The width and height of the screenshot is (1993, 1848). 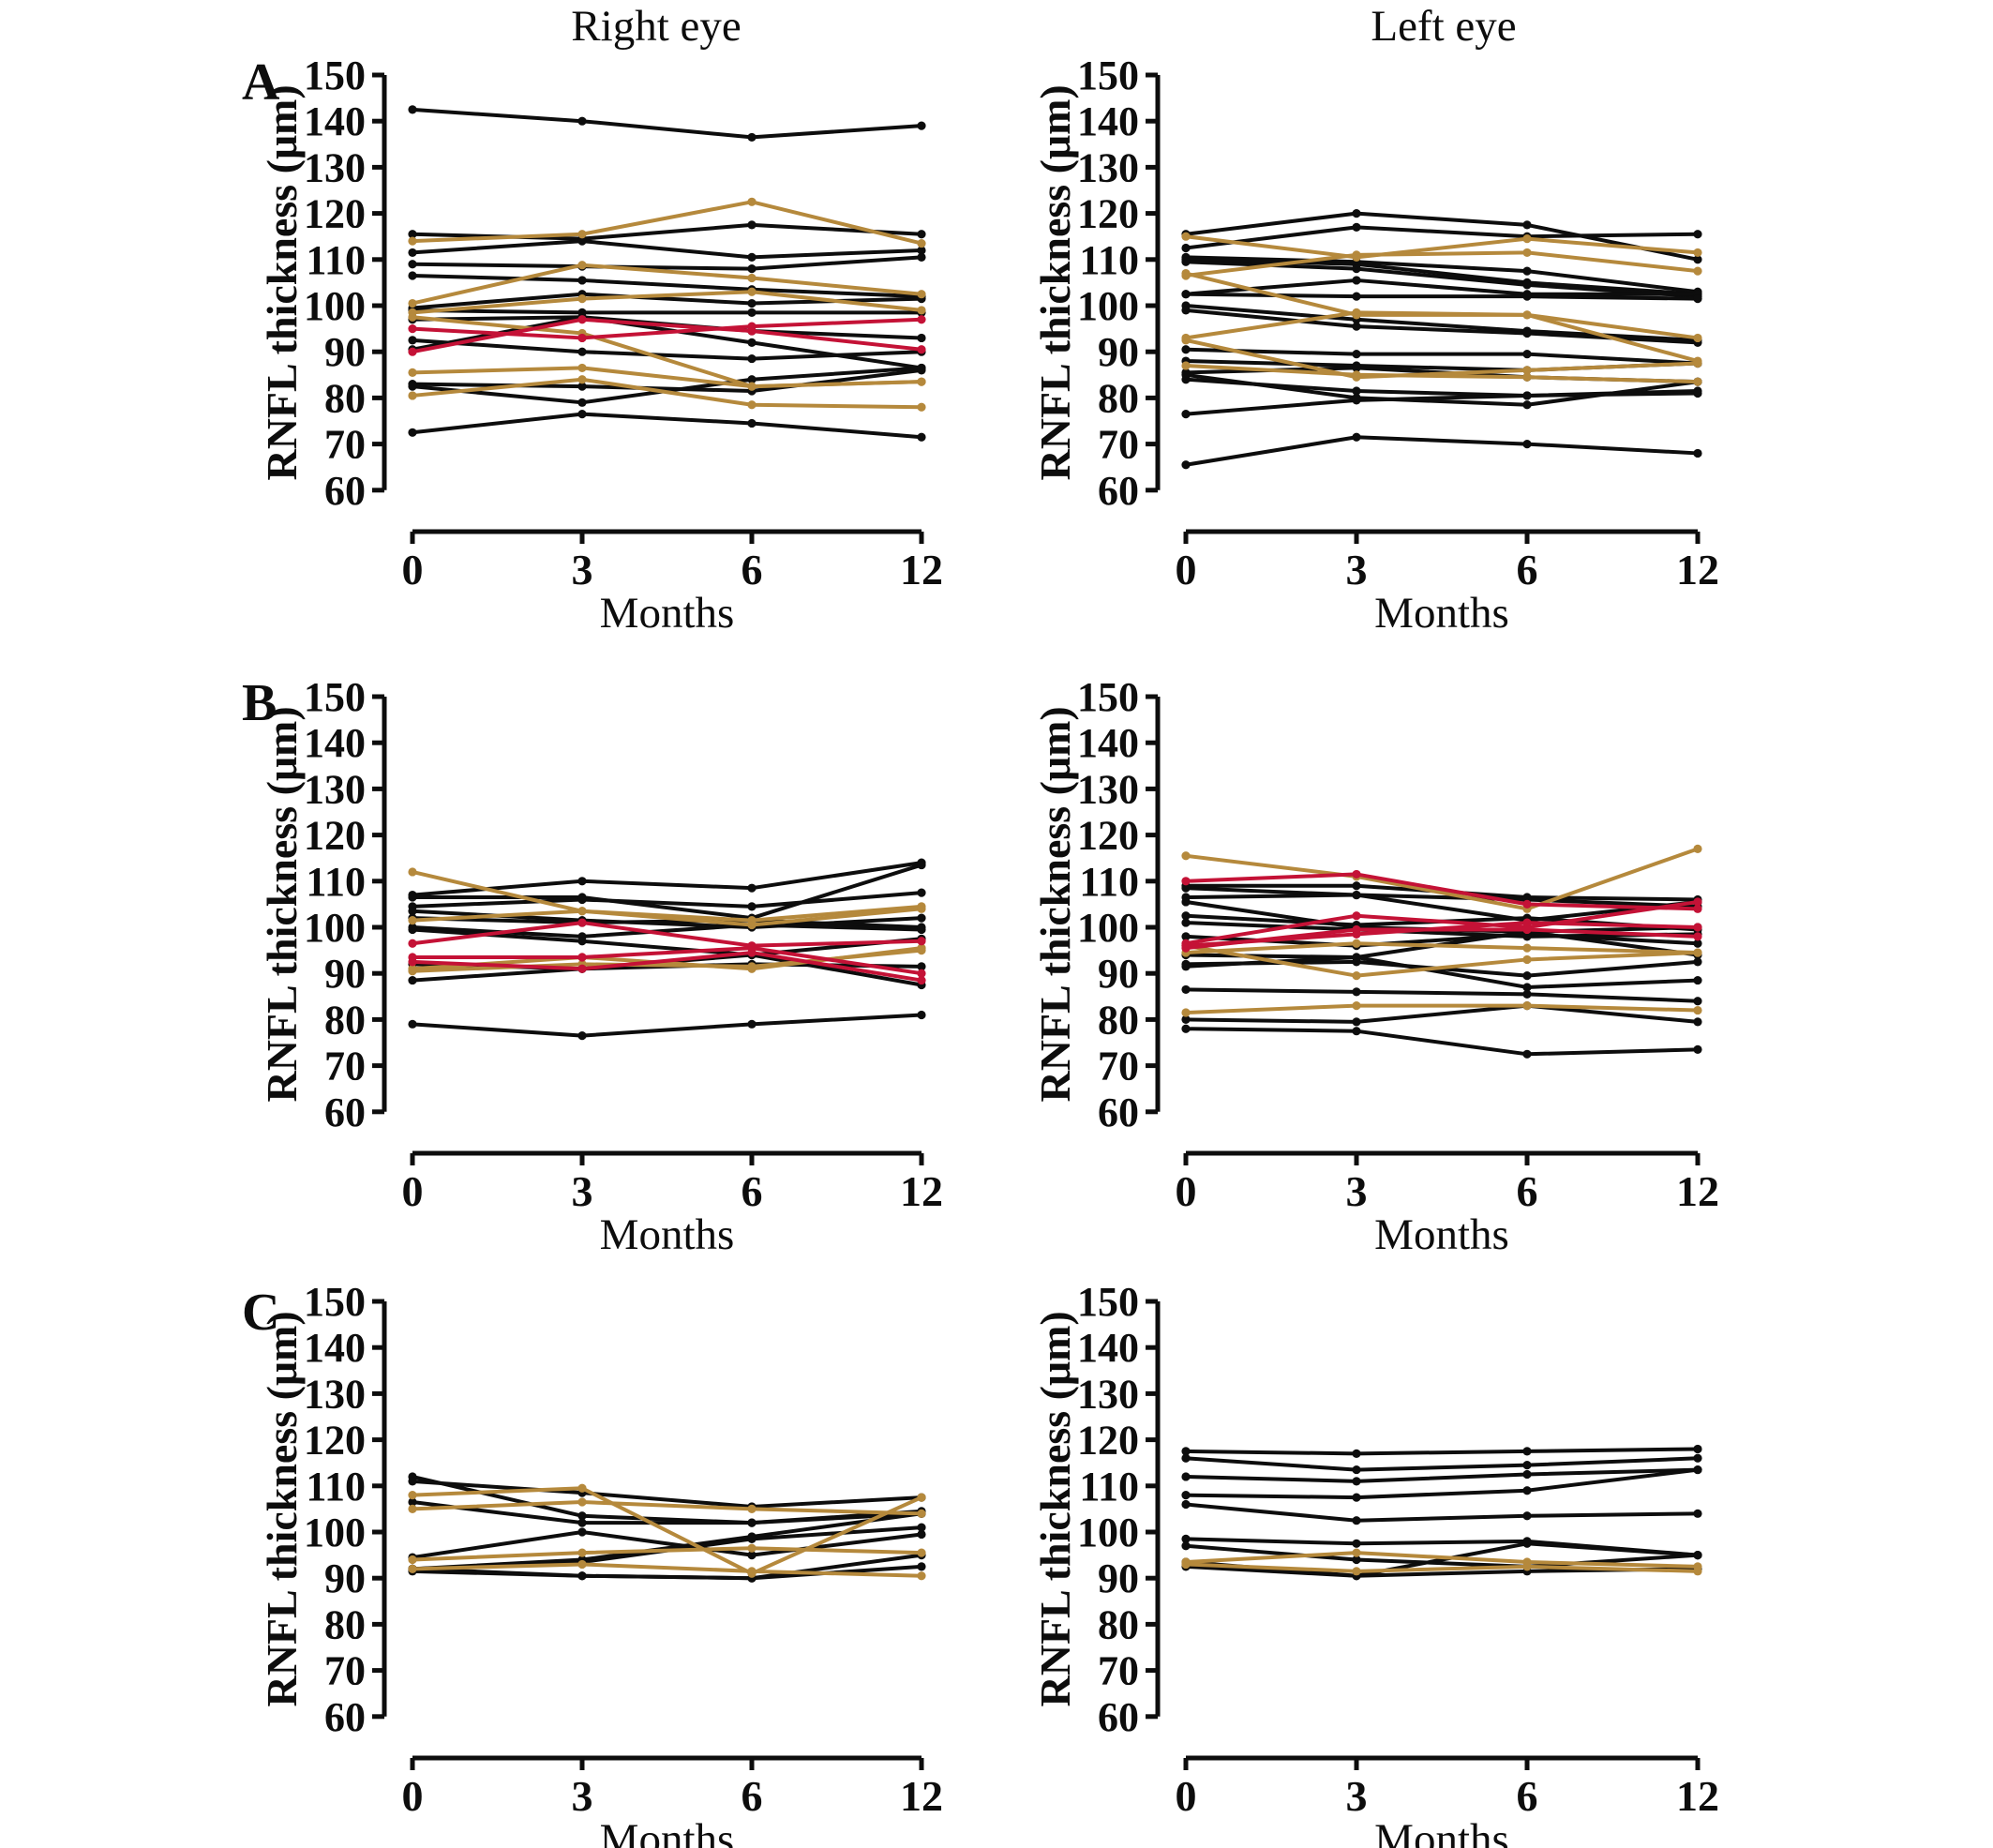 I want to click on series-line-red, so click(x=667, y=967).